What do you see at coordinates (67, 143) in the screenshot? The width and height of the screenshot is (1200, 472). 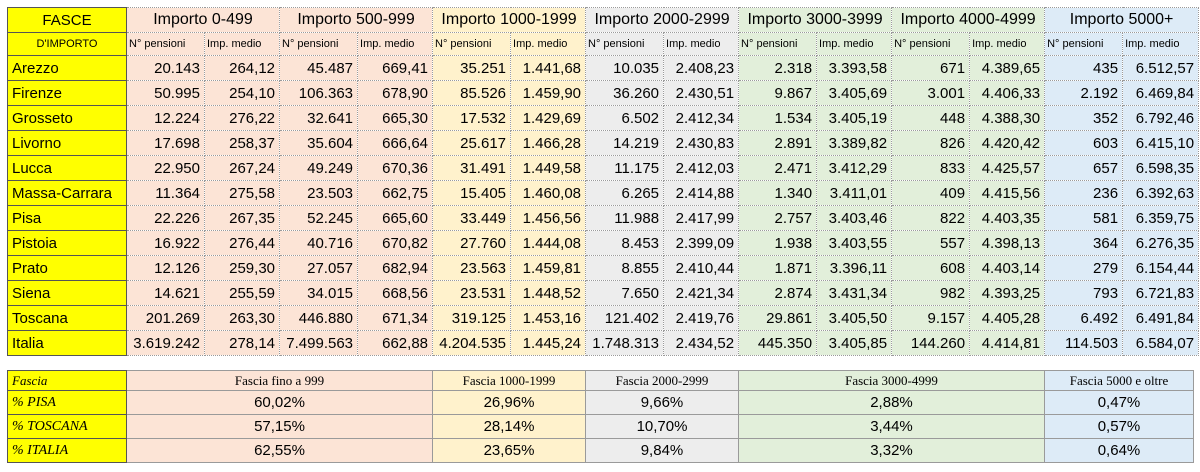 I see `area-name: Livorno` at bounding box center [67, 143].